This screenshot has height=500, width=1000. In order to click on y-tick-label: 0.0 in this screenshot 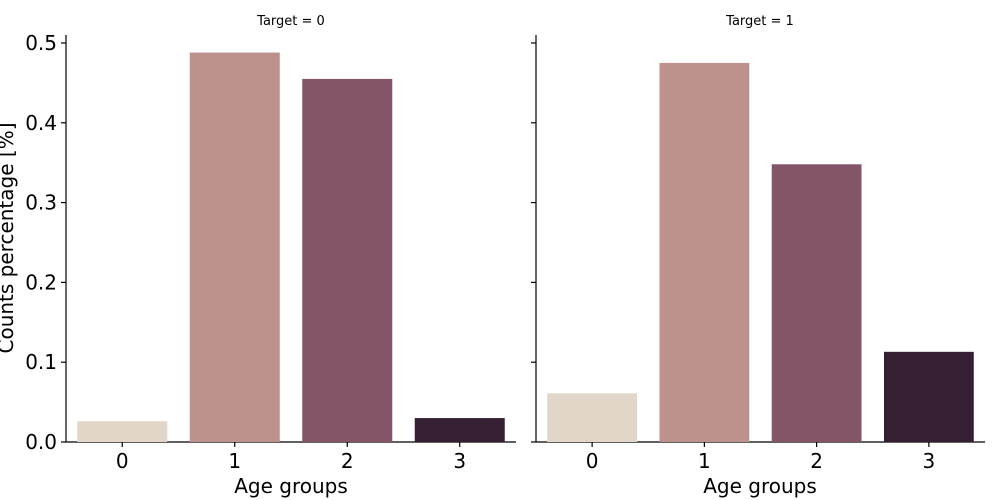, I will do `click(41, 442)`.